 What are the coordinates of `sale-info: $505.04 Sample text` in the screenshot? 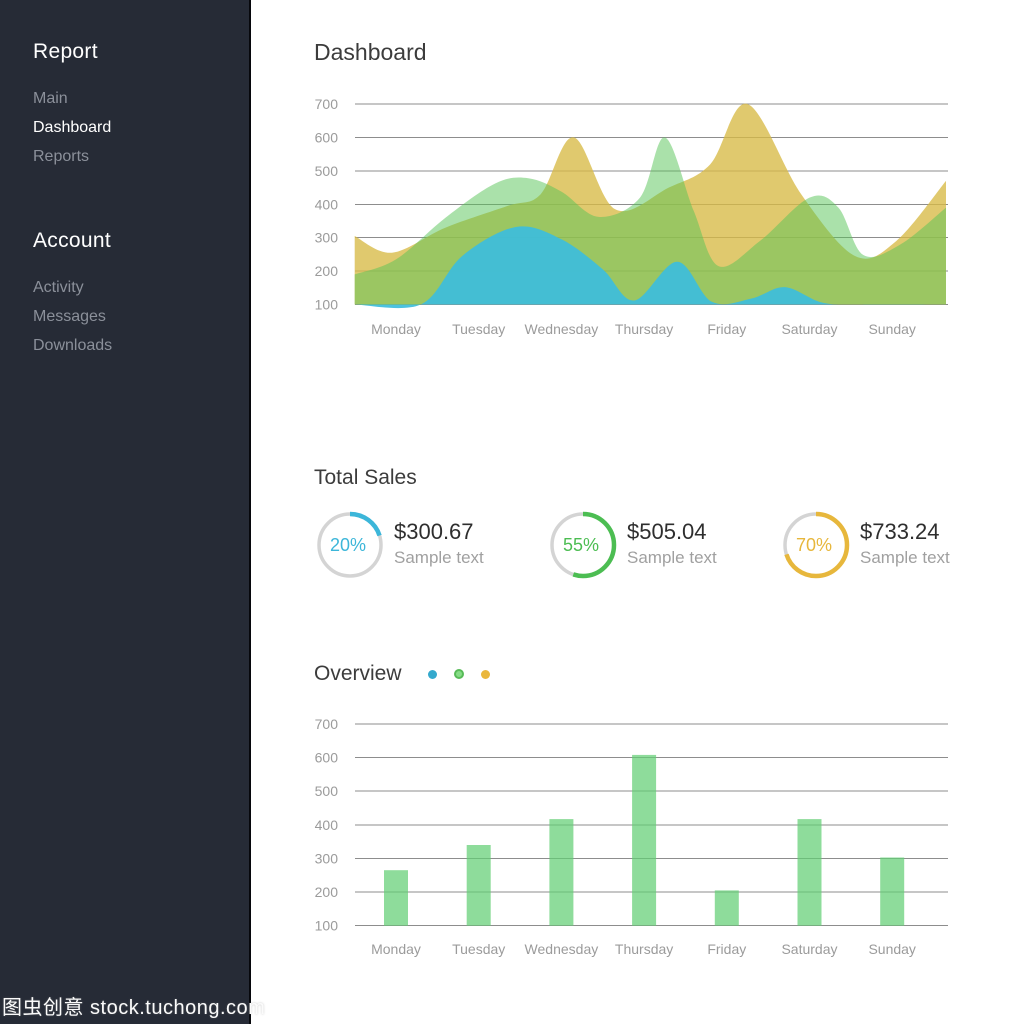 It's located at (672, 545).